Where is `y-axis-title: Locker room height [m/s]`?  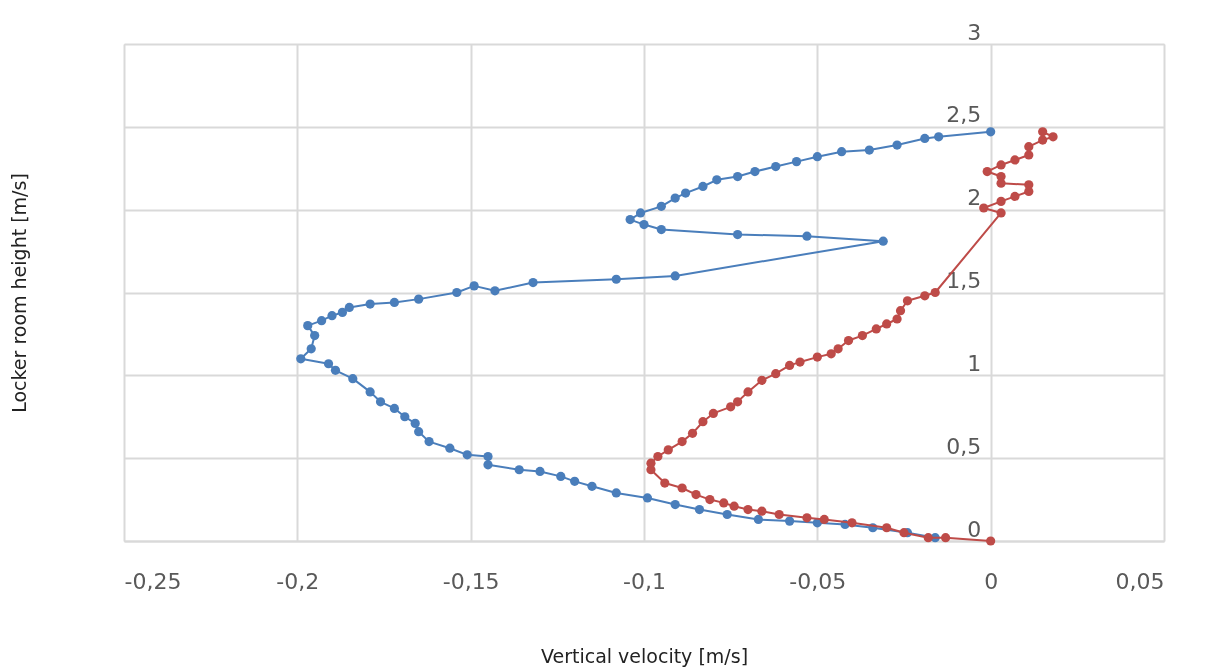
y-axis-title: Locker room height [m/s] is located at coordinates (18, 293).